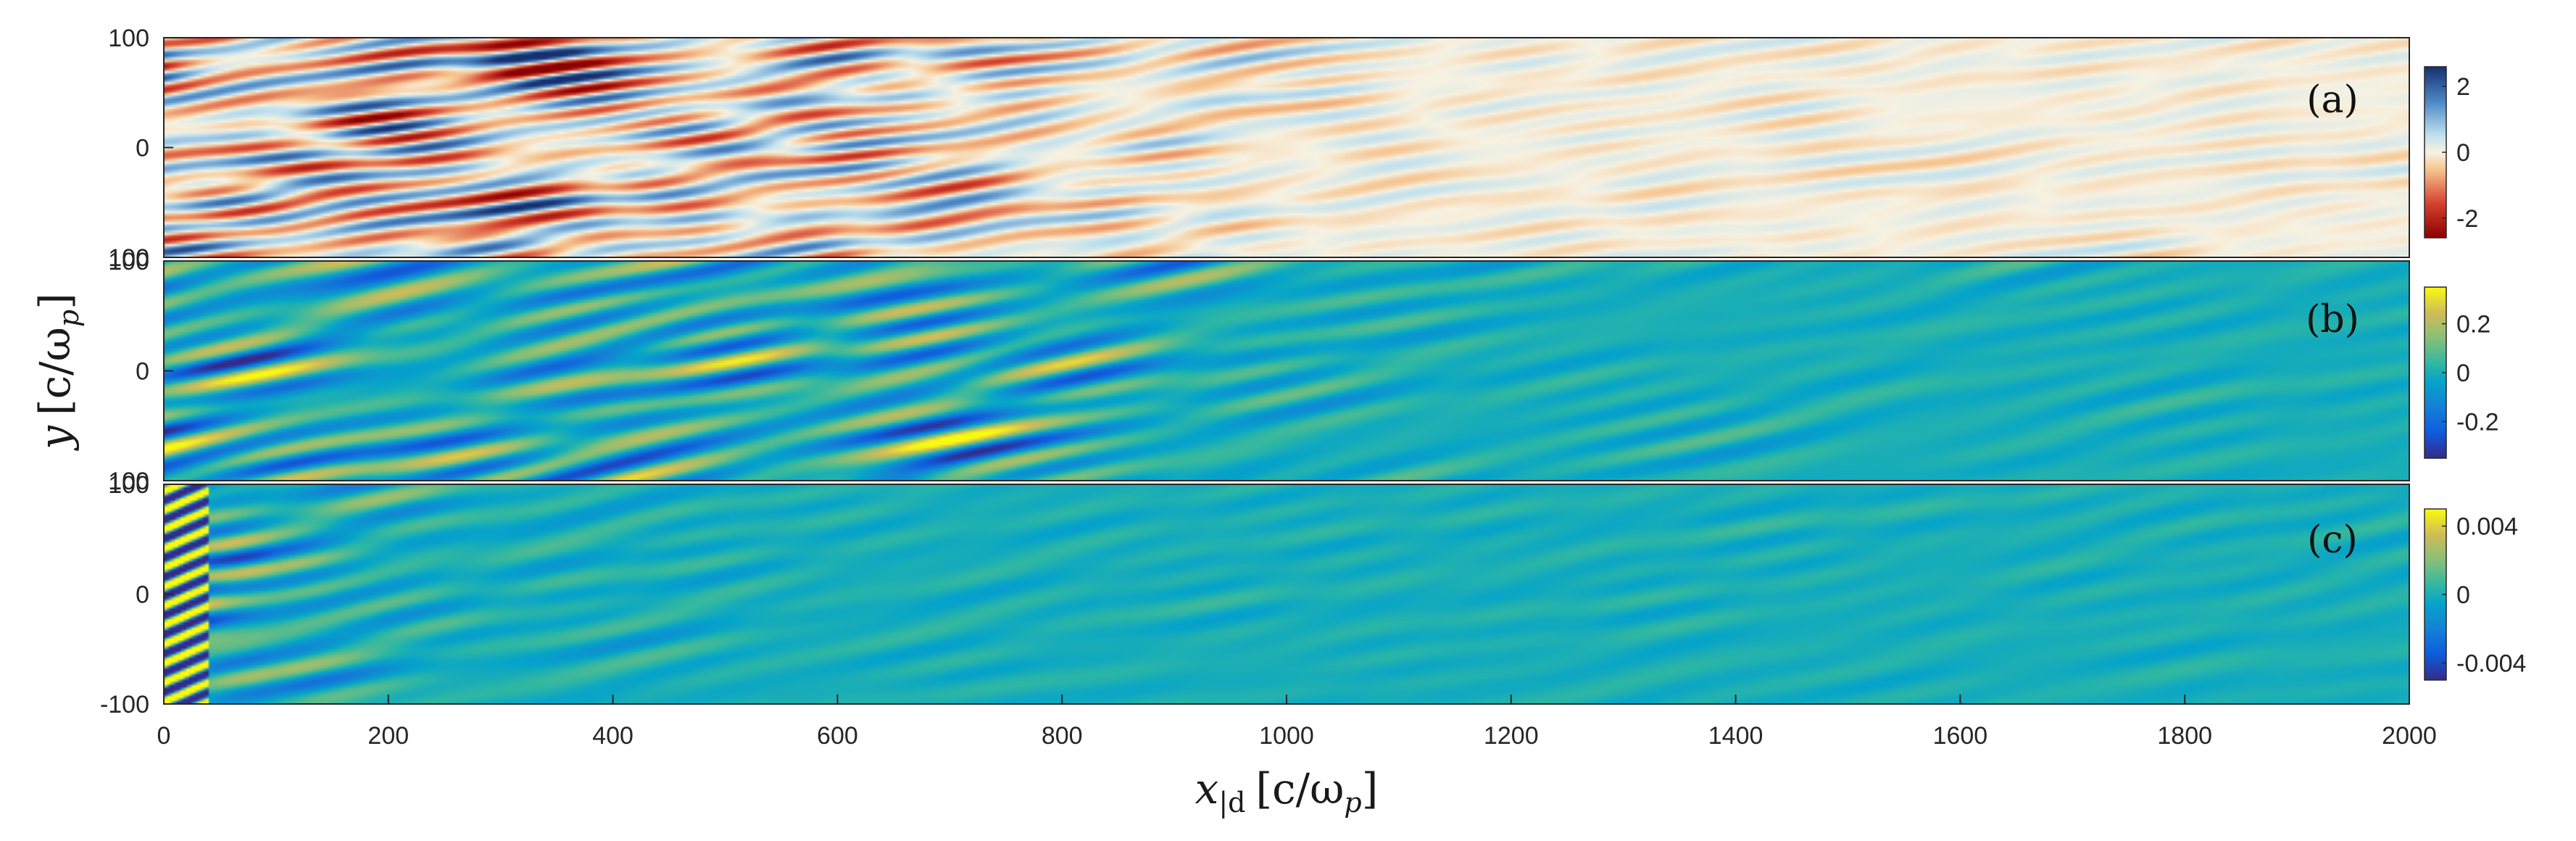 Image resolution: width=2576 pixels, height=841 pixels. Describe the element at coordinates (612, 736) in the screenshot. I see `x-tick-label: 400` at that location.